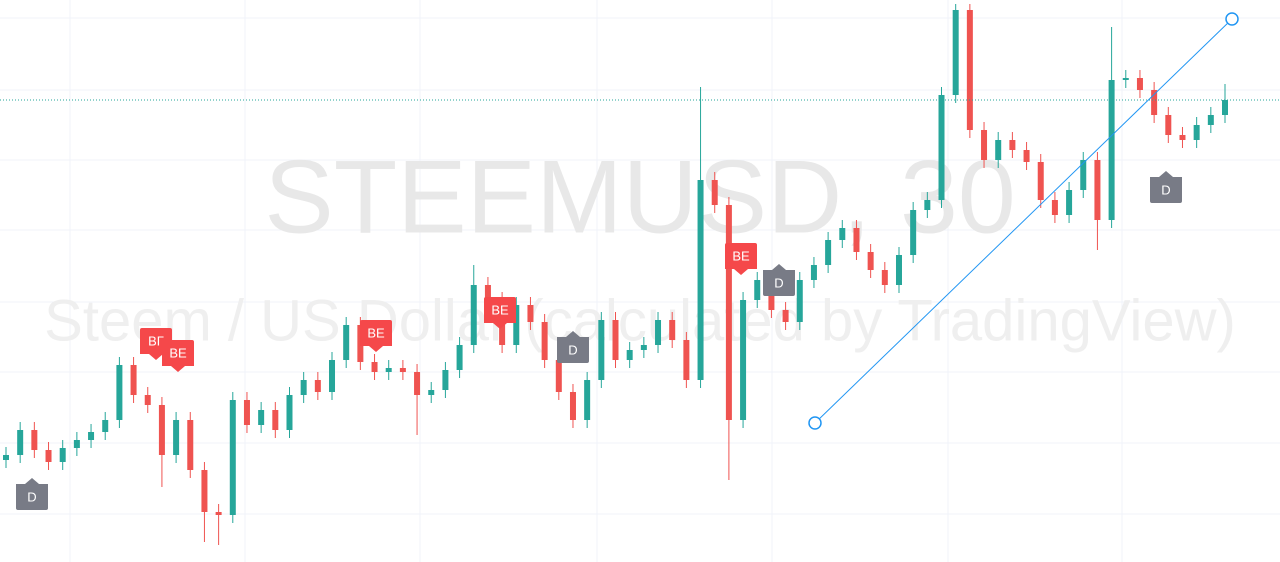 Image resolution: width=1280 pixels, height=562 pixels. Describe the element at coordinates (156, 340) in the screenshot. I see `marker-label: ВГ` at that location.